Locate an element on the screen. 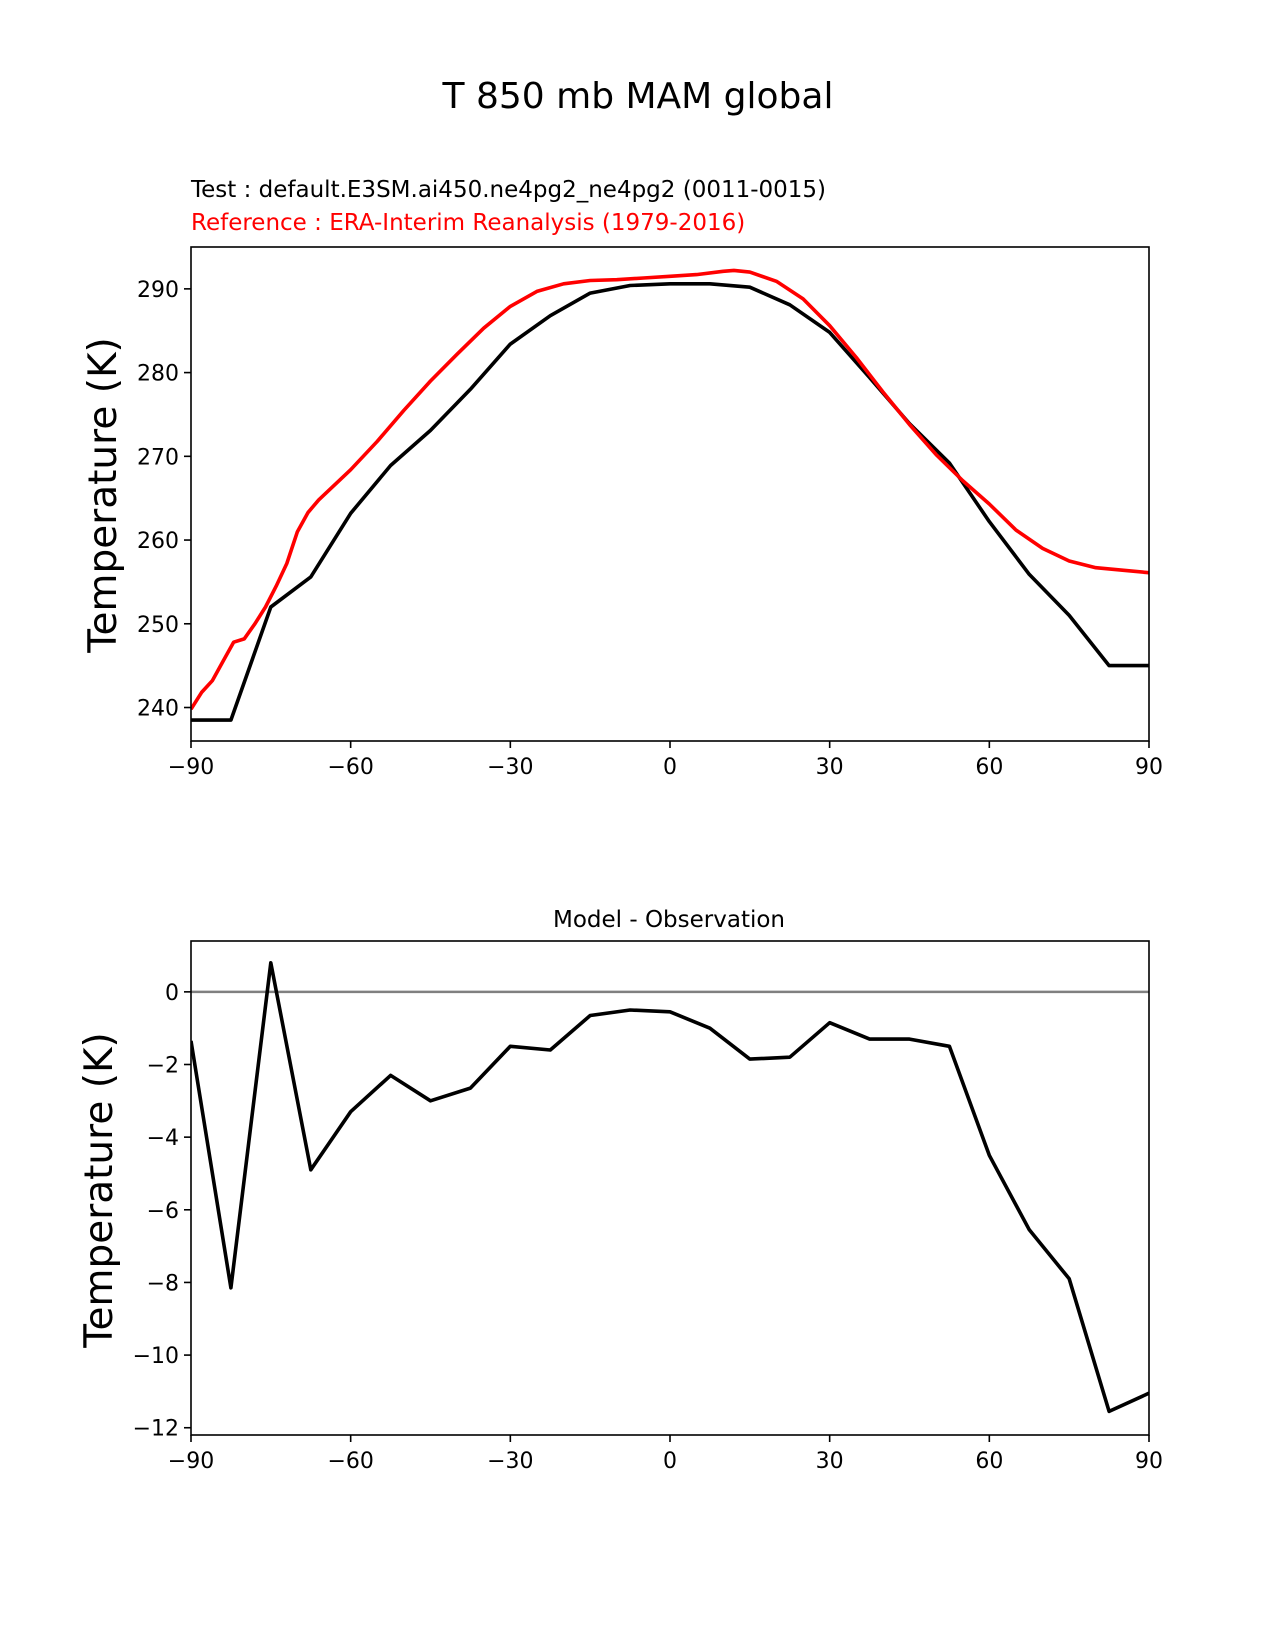 The width and height of the screenshot is (1275, 1650). top-y-tick-label: 260 is located at coordinates (158, 541).